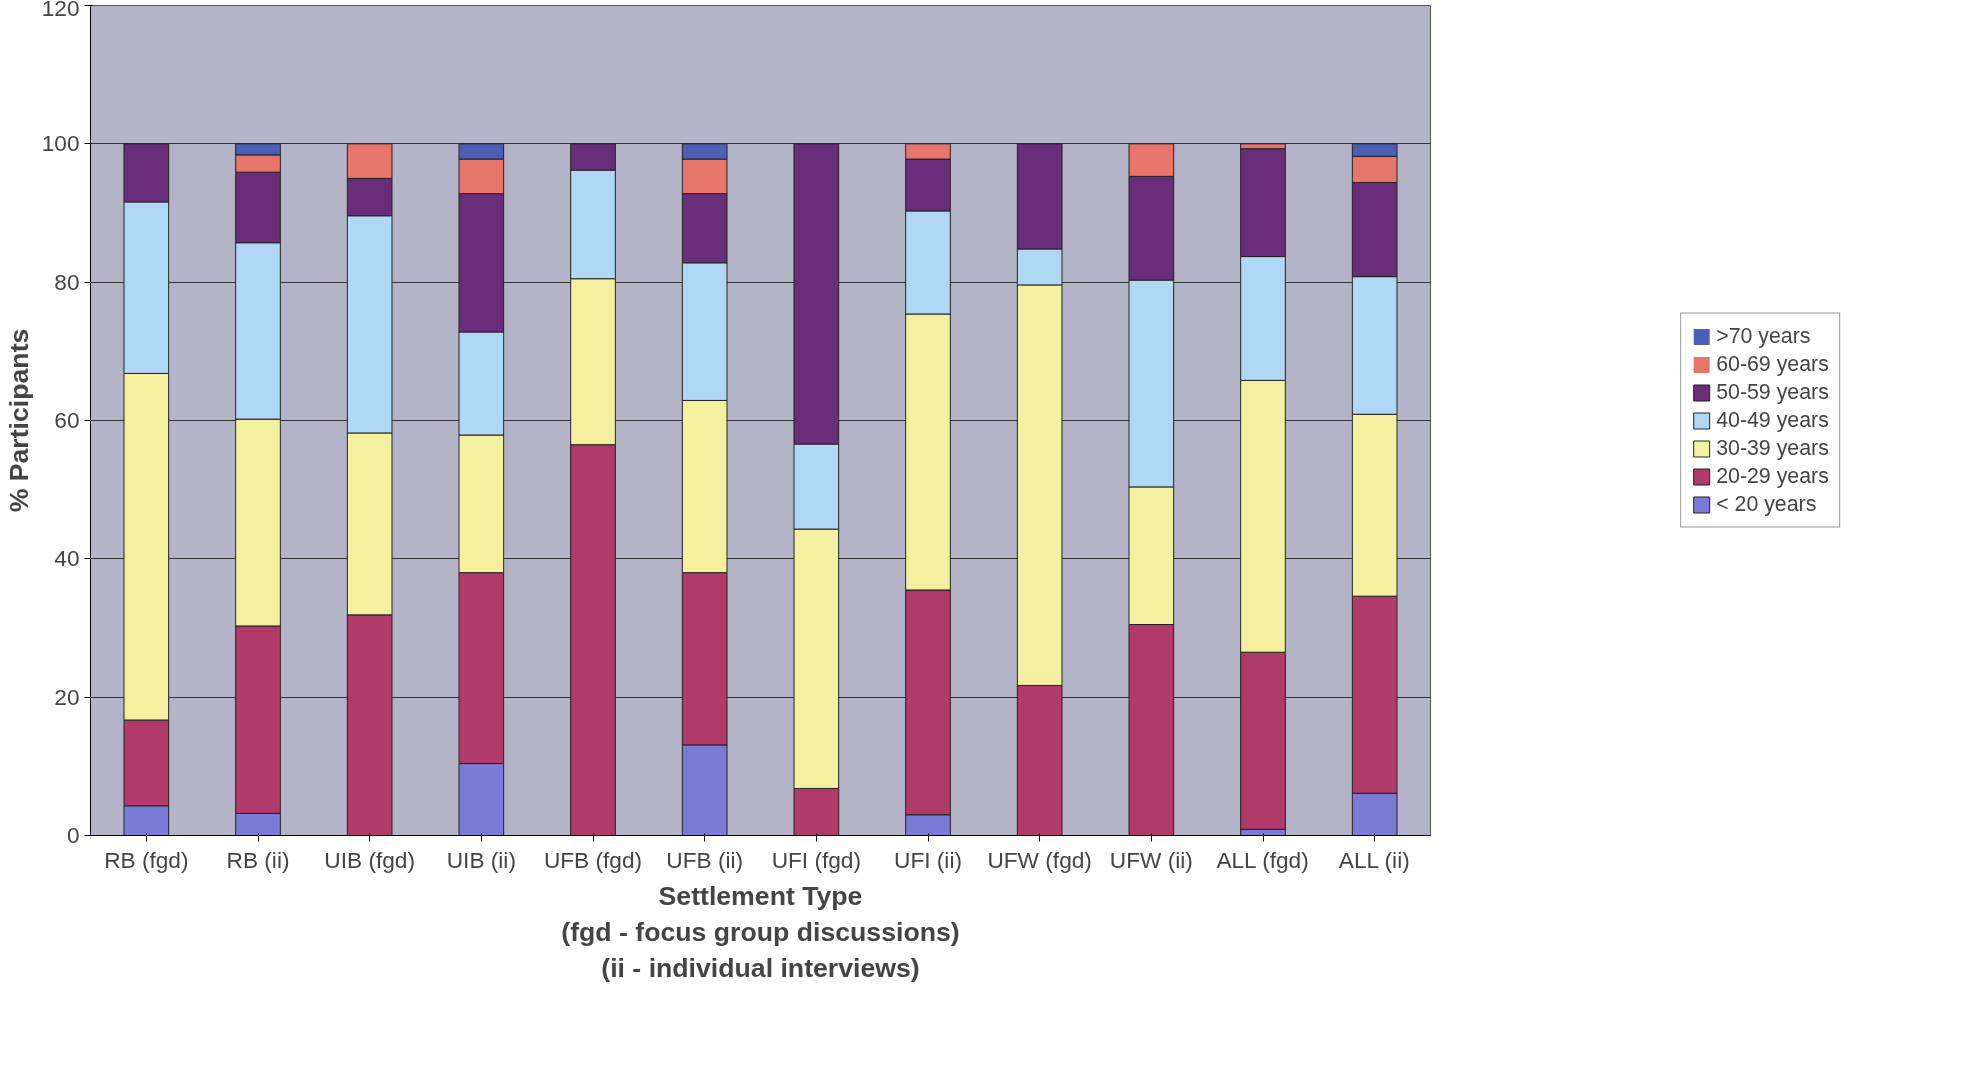 This screenshot has width=1965, height=1081. I want to click on x-tick-label: RB (fgd), so click(146, 859).